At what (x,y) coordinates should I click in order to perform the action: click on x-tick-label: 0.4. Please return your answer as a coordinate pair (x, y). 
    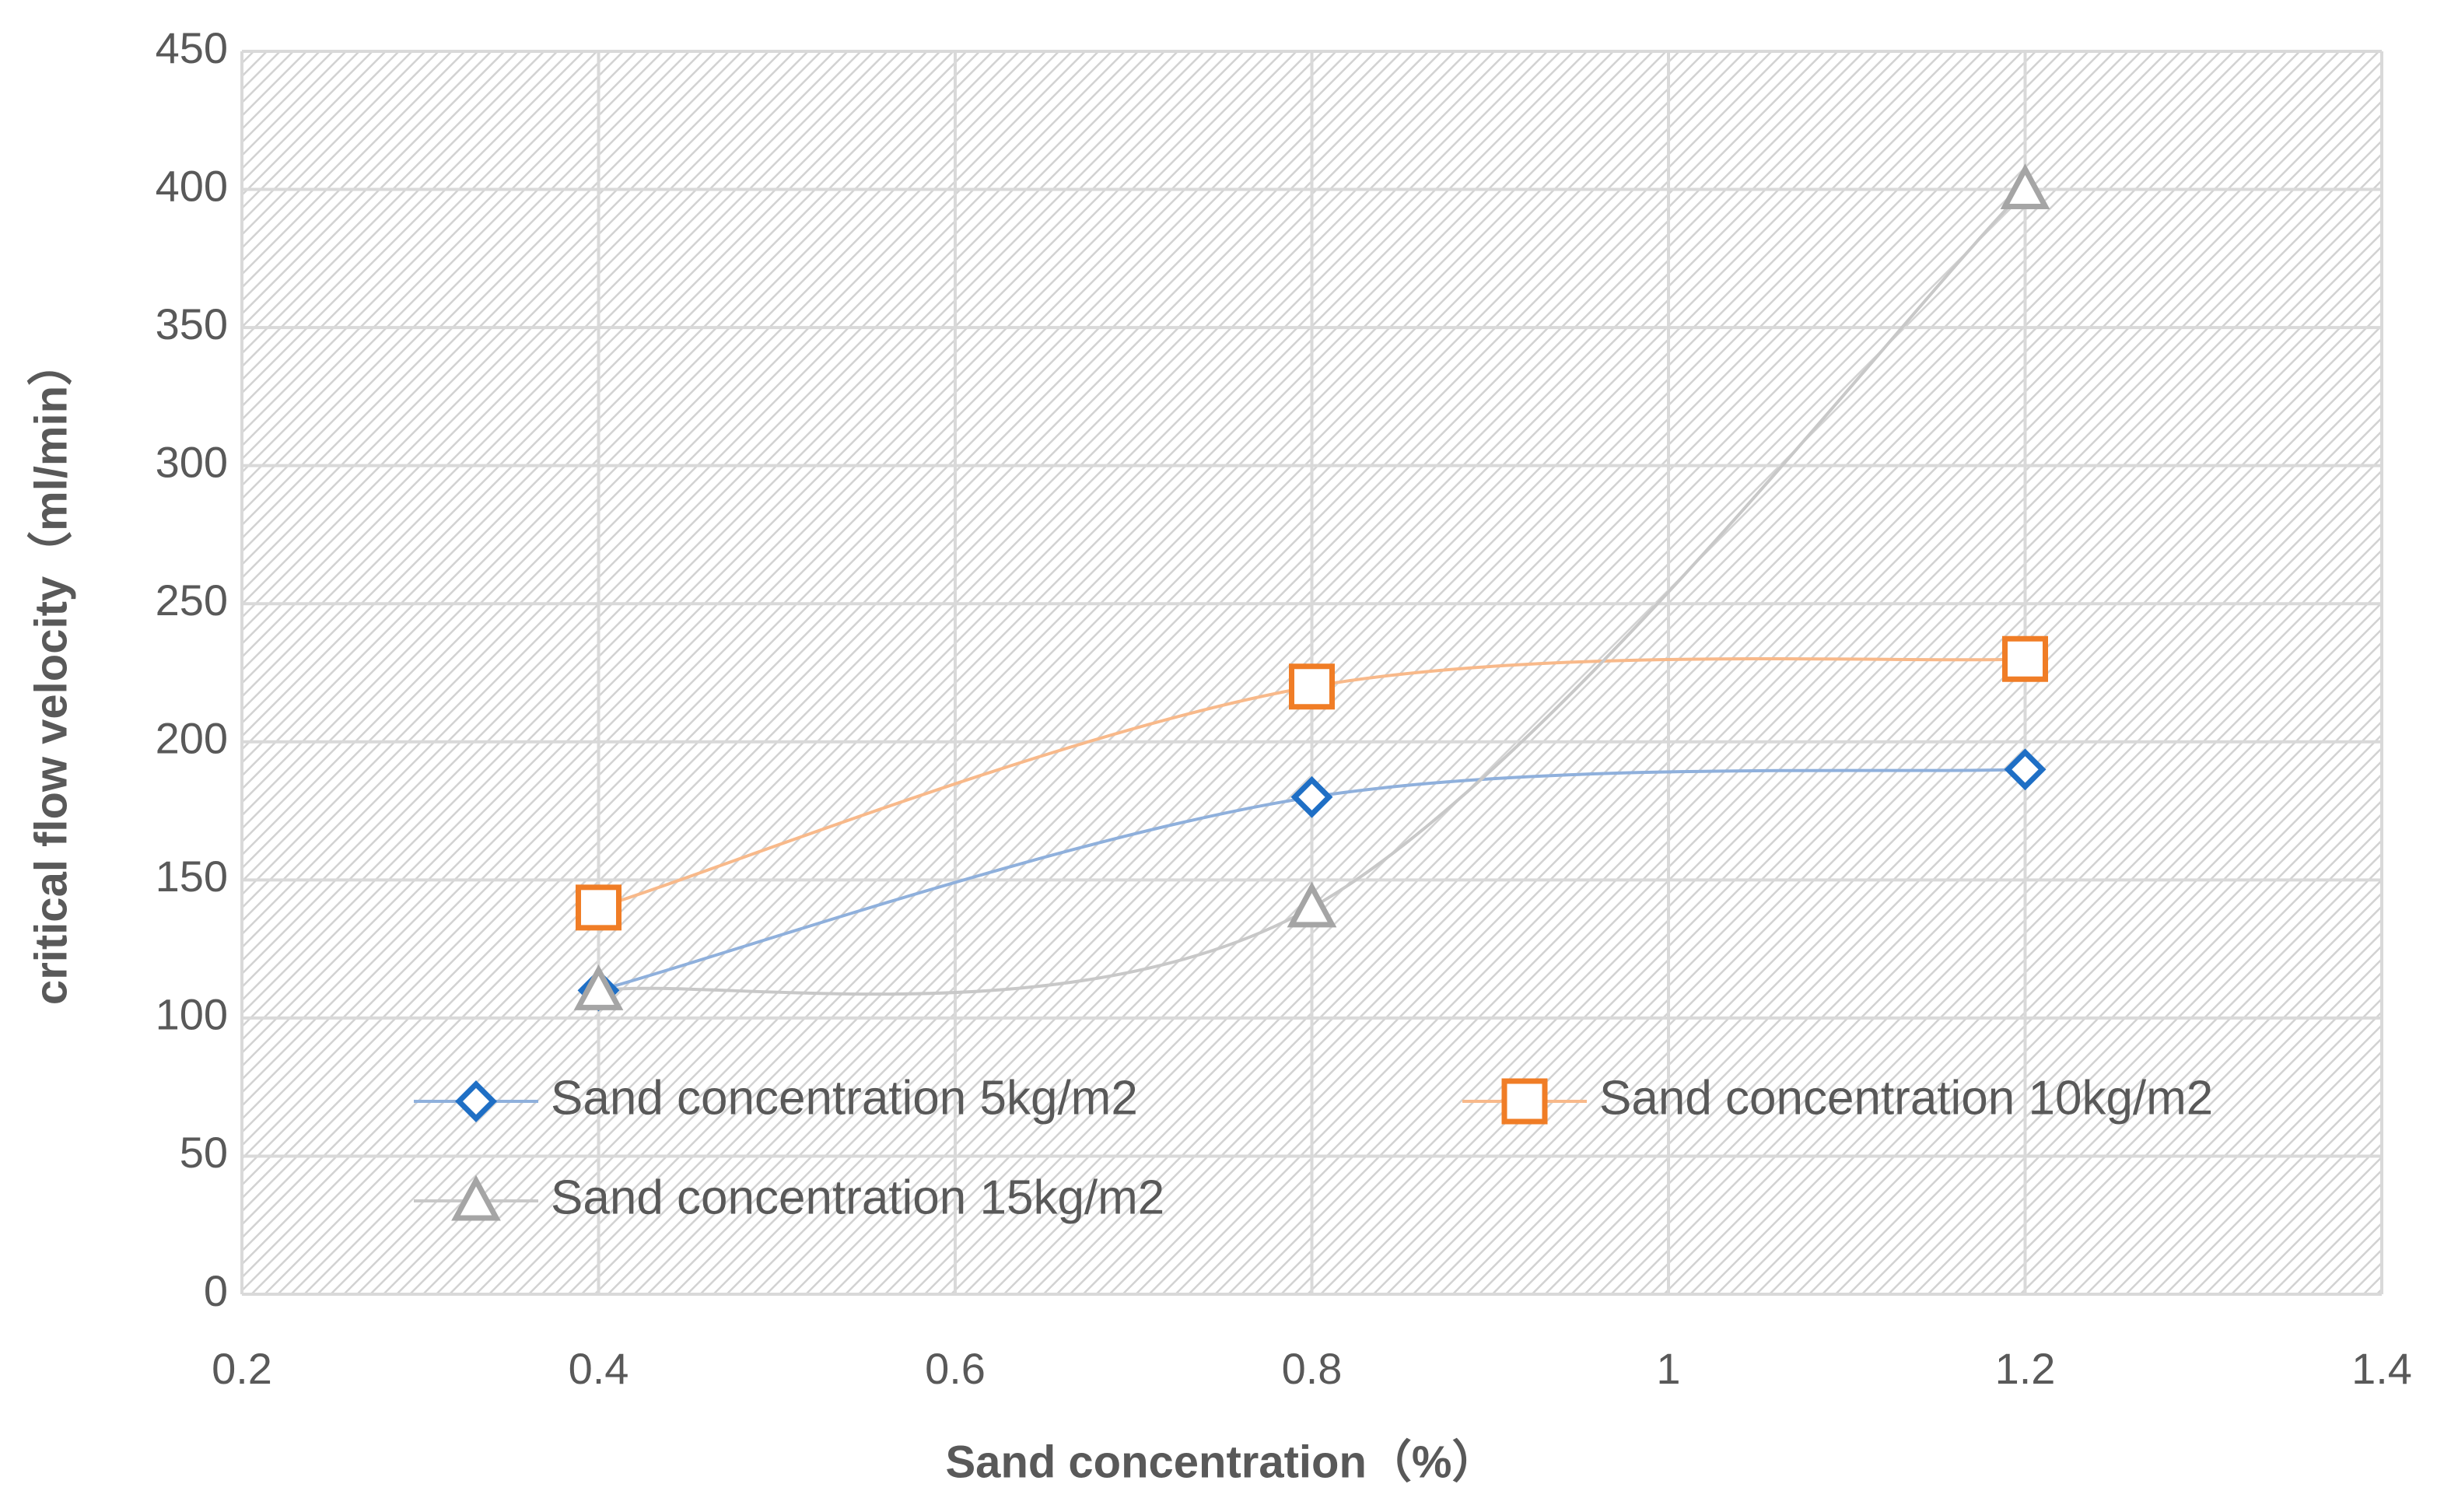
    Looking at the image, I should click on (599, 1369).